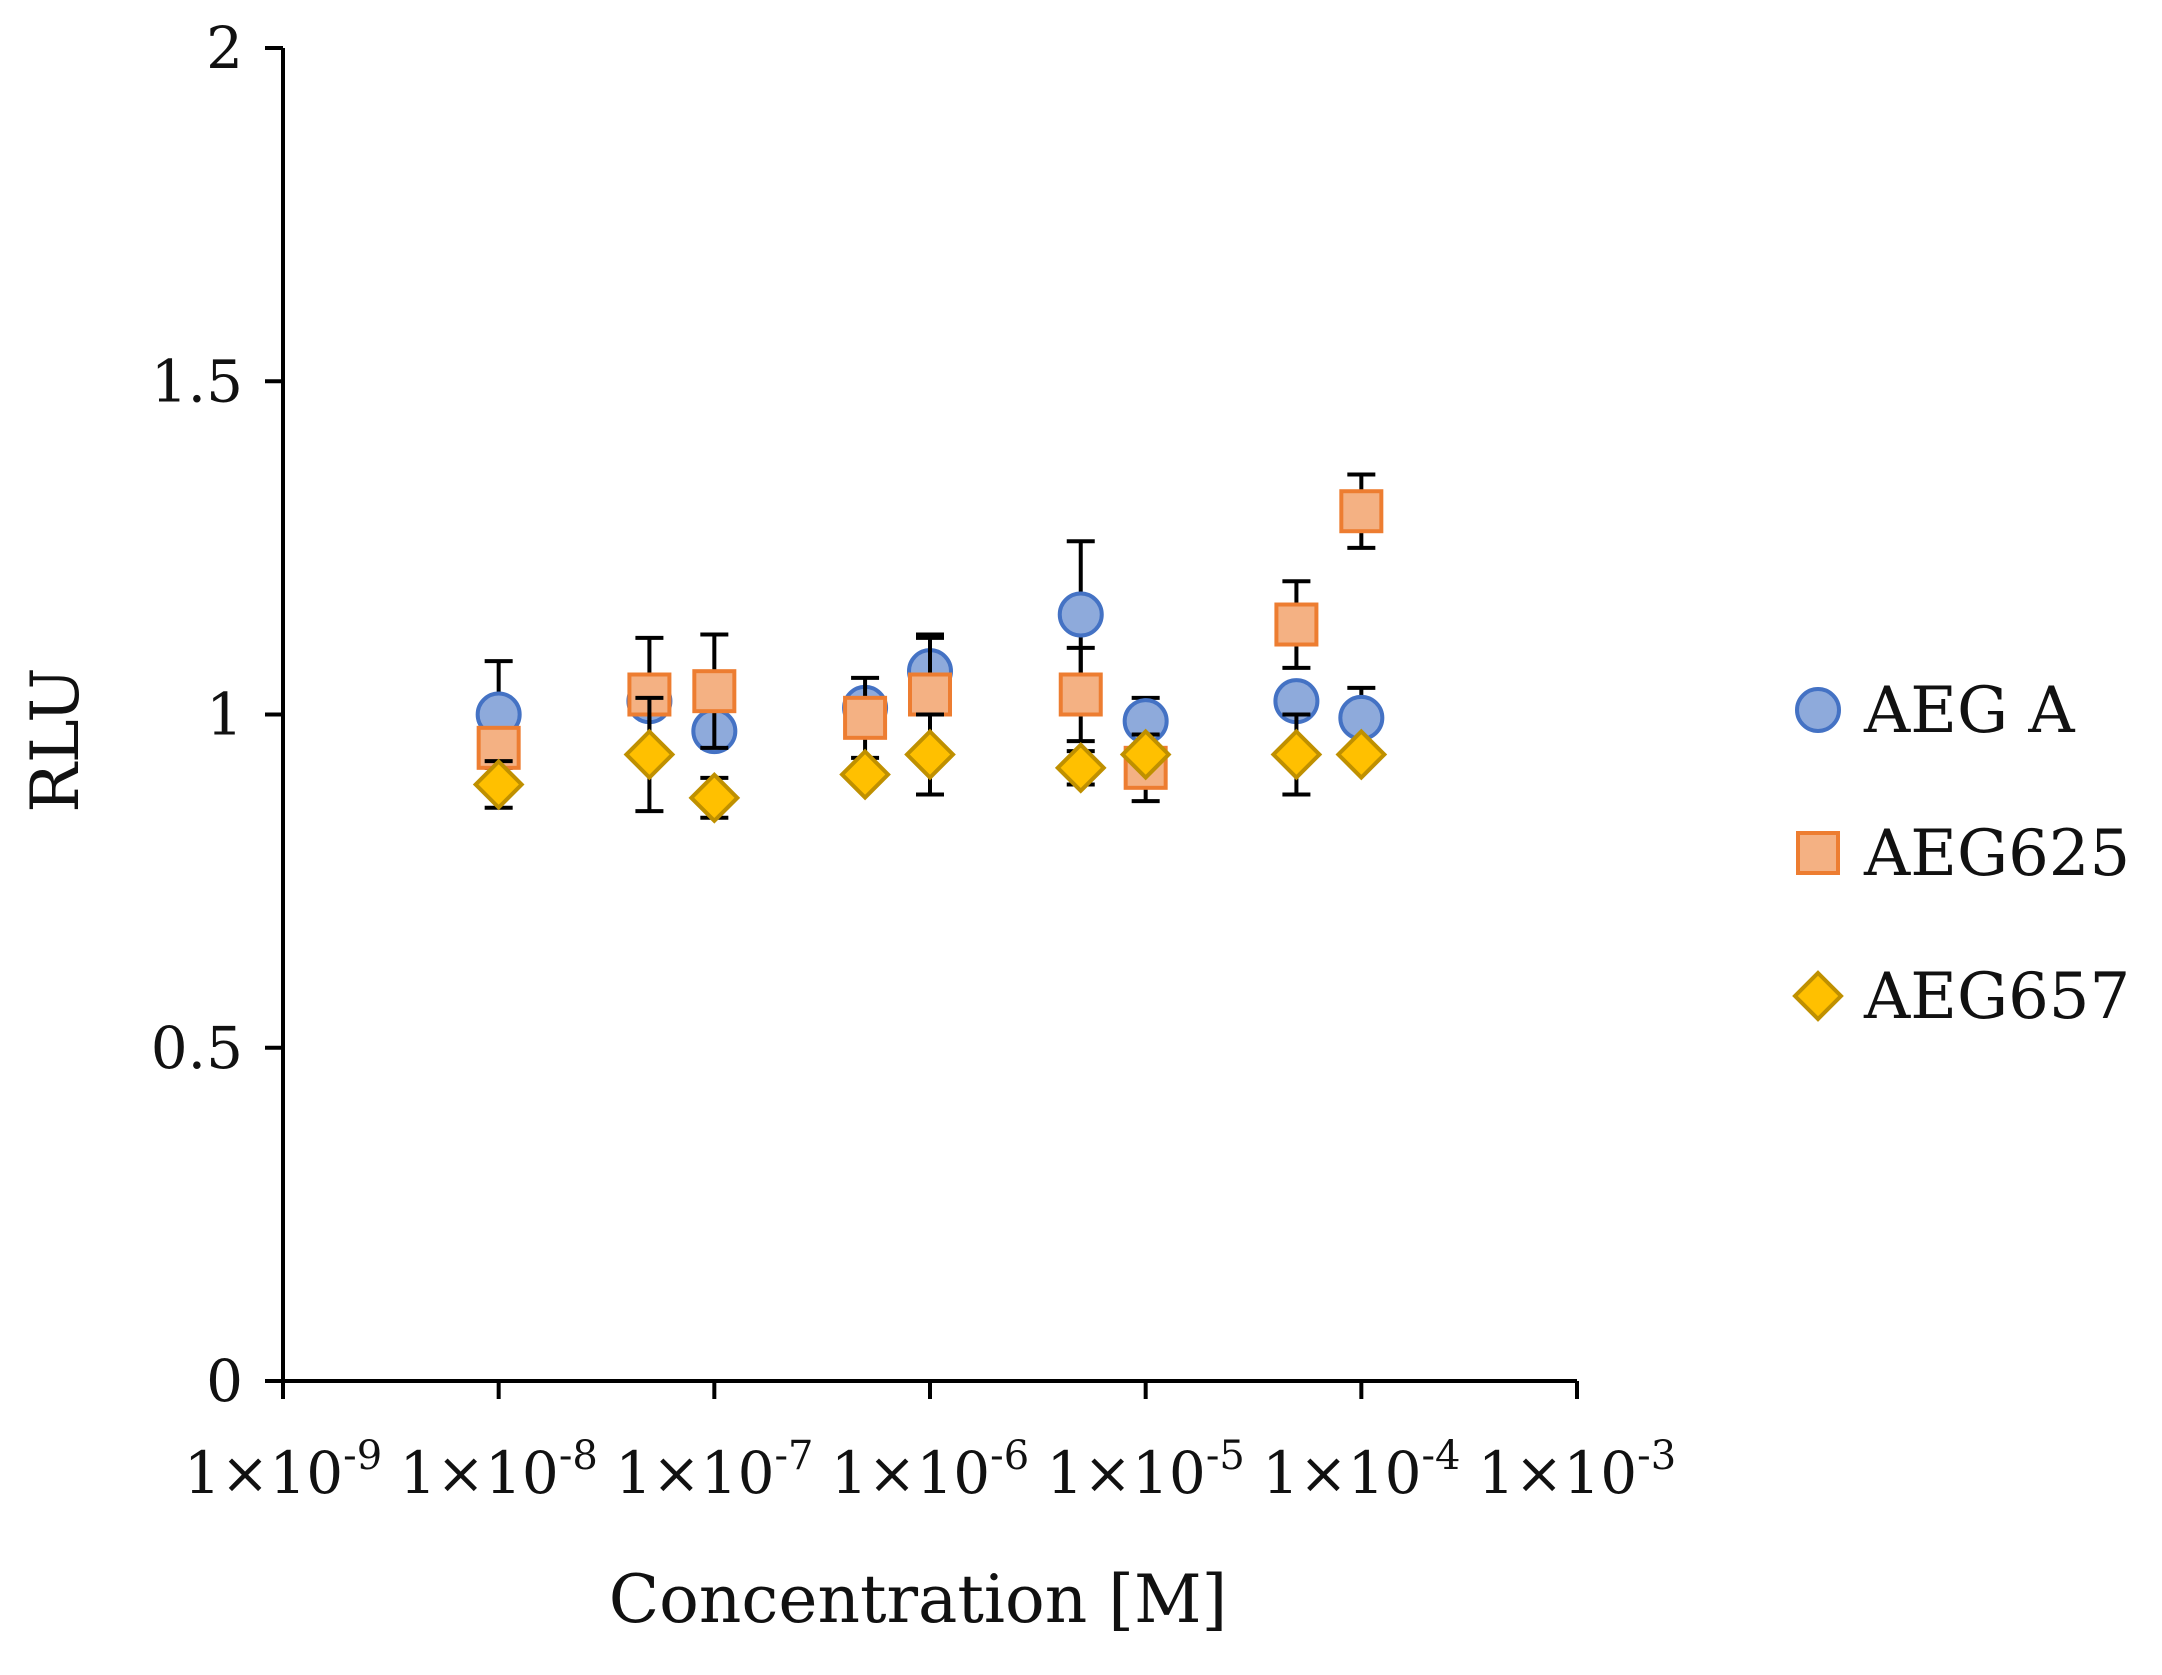 The height and width of the screenshot is (1675, 2162). Describe the element at coordinates (1361, 1470) in the screenshot. I see `x-tick-label: 1×10⁻⁴` at that location.